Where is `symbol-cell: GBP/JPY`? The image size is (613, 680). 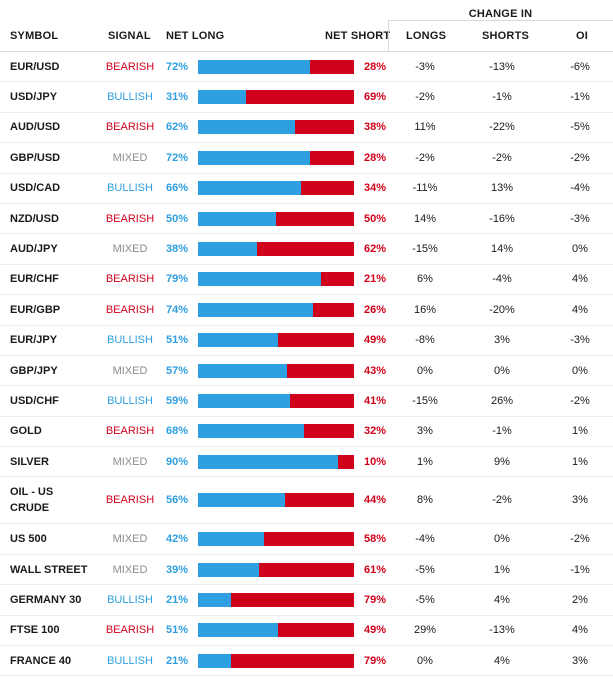 symbol-cell: GBP/JPY is located at coordinates (57, 370).